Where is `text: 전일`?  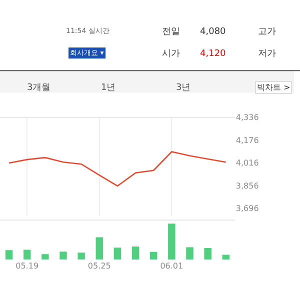
text: 전일 is located at coordinates (171, 32).